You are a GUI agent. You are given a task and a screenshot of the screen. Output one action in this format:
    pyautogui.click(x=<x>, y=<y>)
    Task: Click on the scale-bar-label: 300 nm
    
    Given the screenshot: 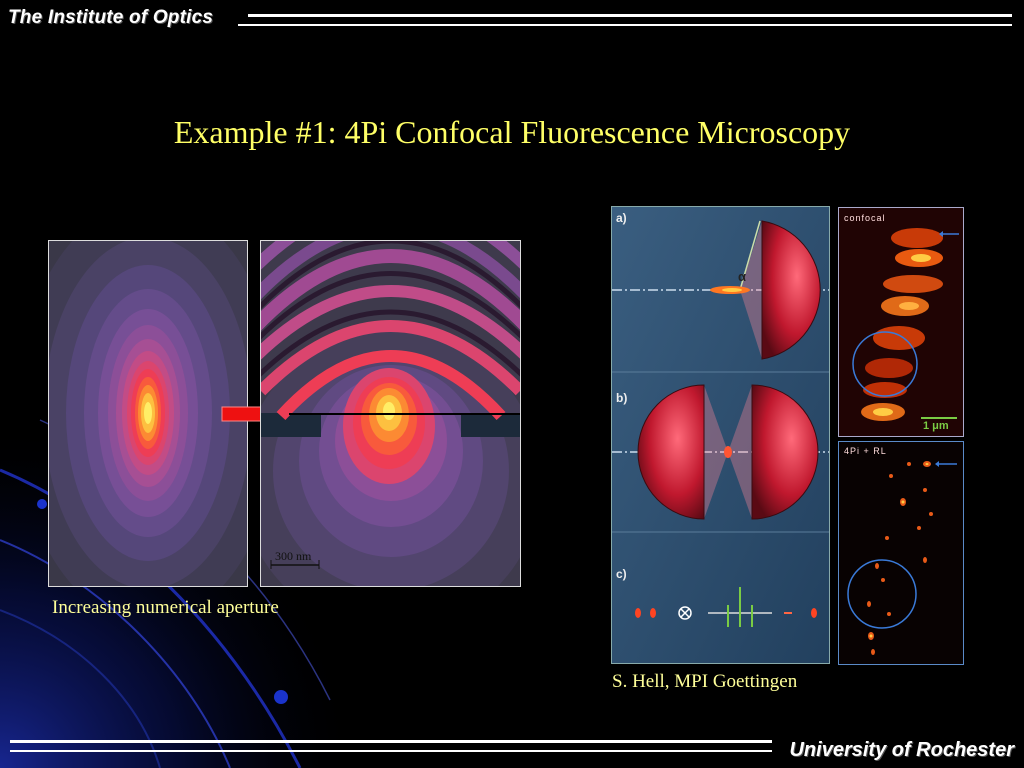 What is the action you would take?
    pyautogui.click(x=293, y=556)
    